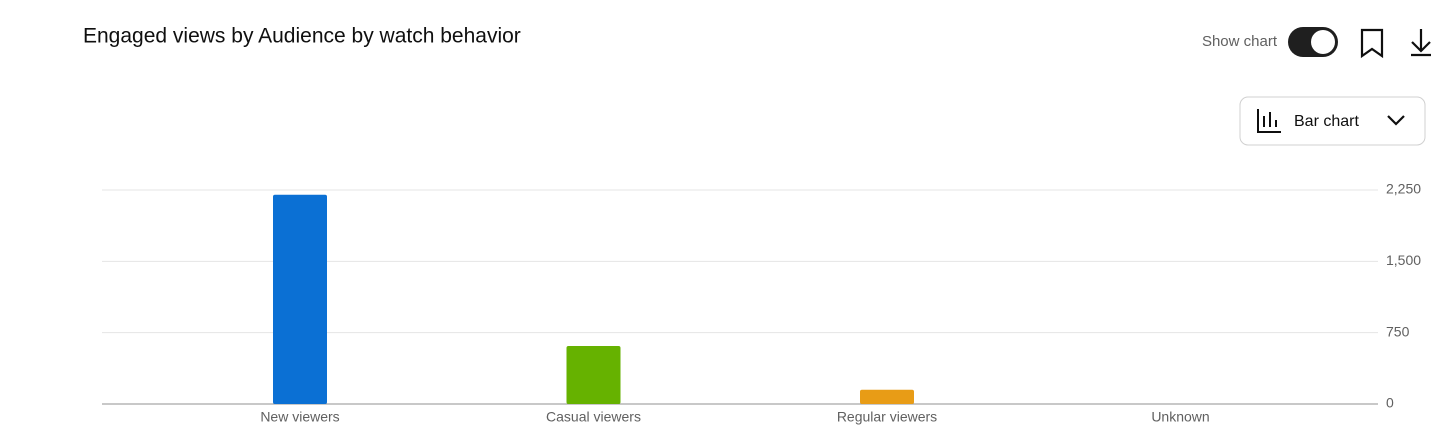 The image size is (1454, 447). I want to click on show-chart-toggle, so click(1313, 42).